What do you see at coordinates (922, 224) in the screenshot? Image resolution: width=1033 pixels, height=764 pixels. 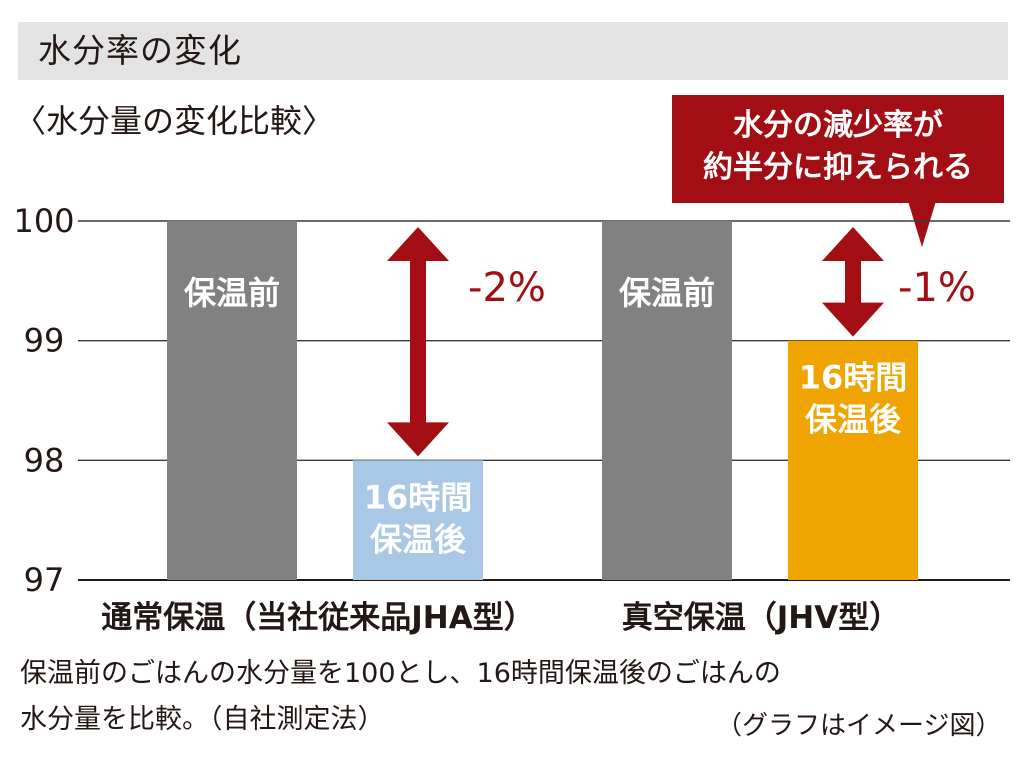 I see `callout-pointer` at bounding box center [922, 224].